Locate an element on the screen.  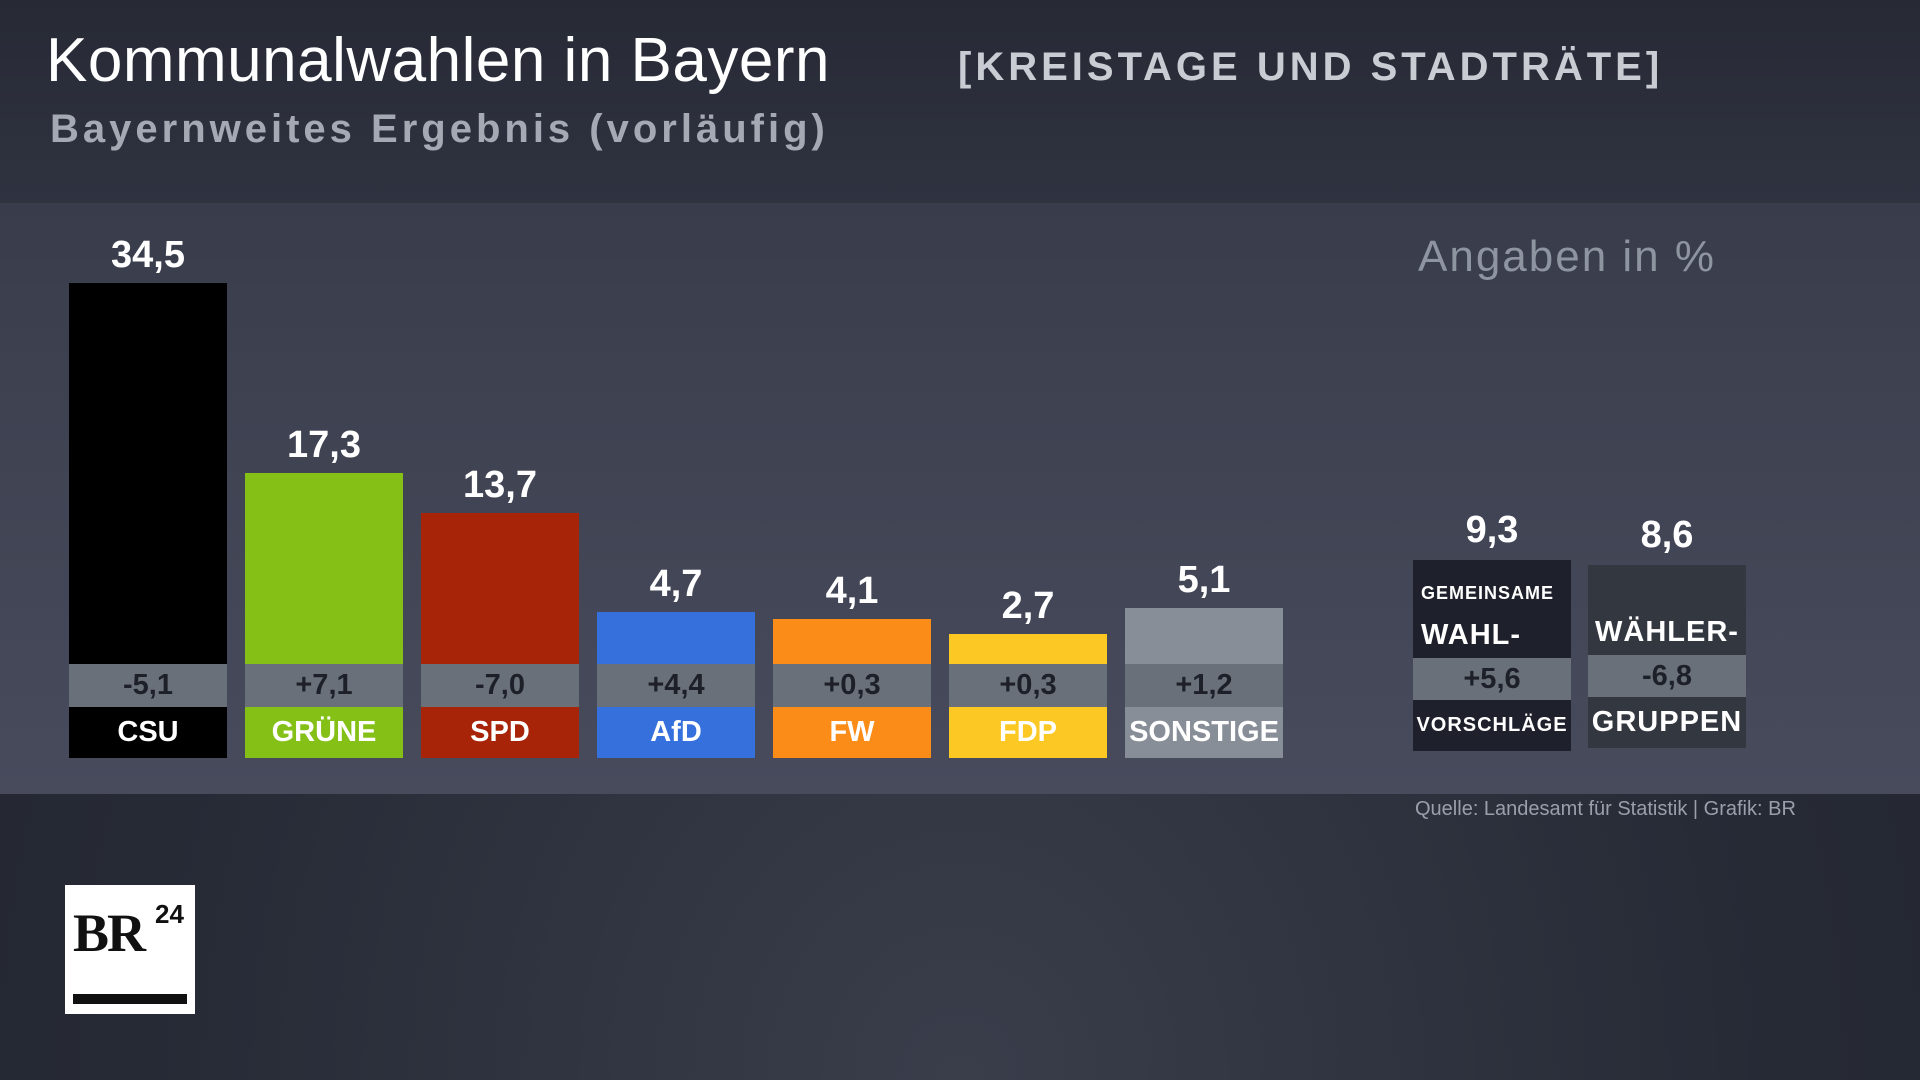
title-tag: [KREISTAGE UND STADTRÄTE] is located at coordinates (1311, 67).